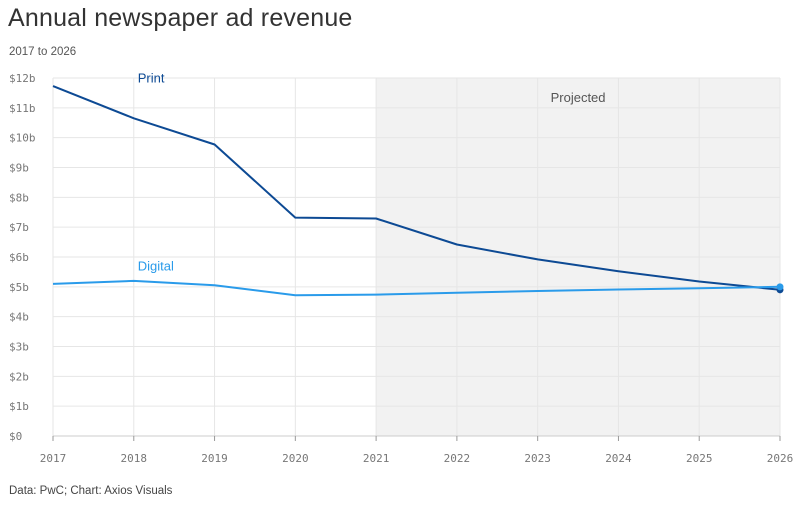 This screenshot has height=507, width=809. I want to click on y-tick-label: $12b, so click(22, 78).